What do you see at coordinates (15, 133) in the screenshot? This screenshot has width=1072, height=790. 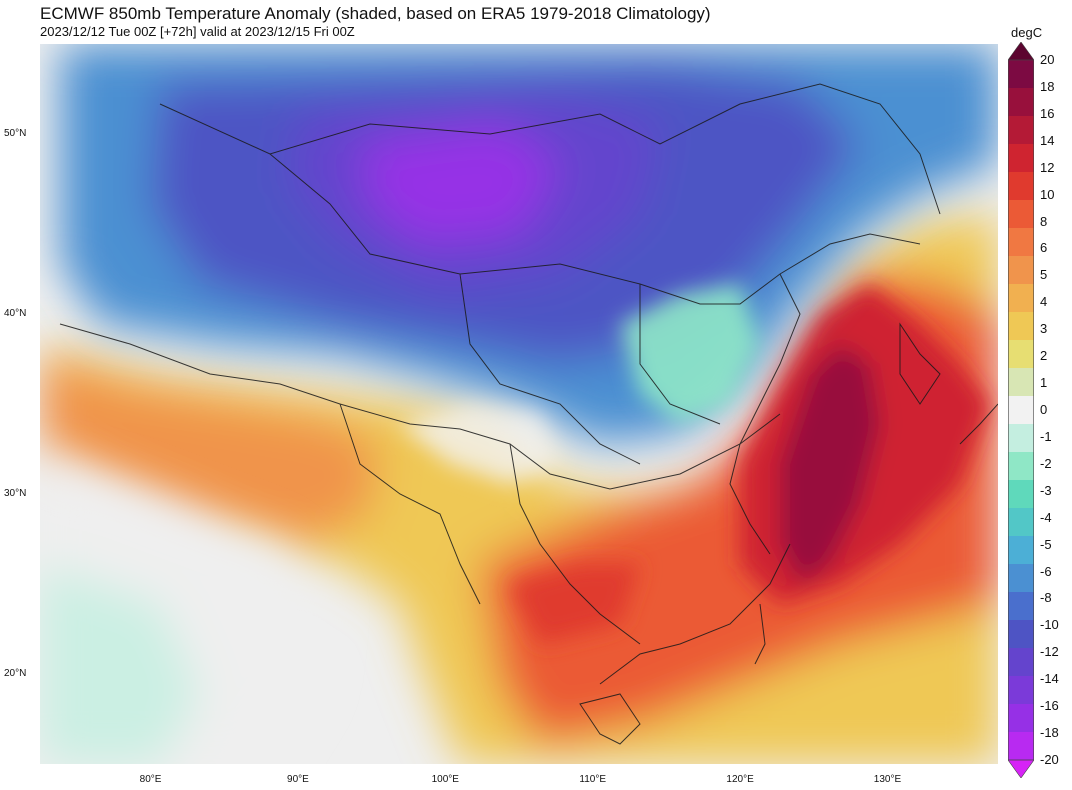 I see `latitude-label: 50°N` at bounding box center [15, 133].